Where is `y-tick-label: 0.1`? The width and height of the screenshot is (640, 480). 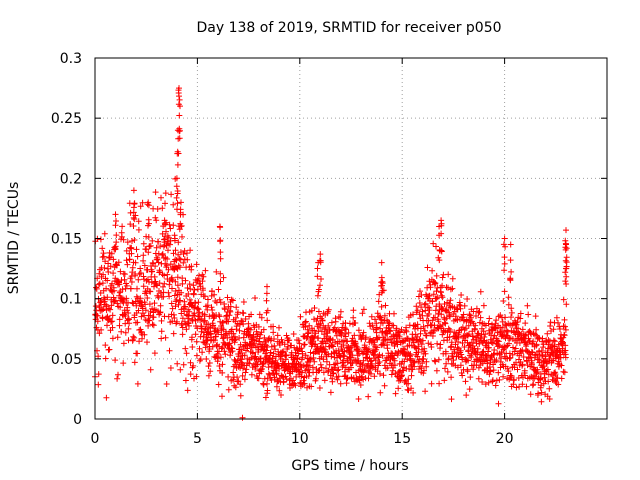 y-tick-label: 0.1 is located at coordinates (71, 300).